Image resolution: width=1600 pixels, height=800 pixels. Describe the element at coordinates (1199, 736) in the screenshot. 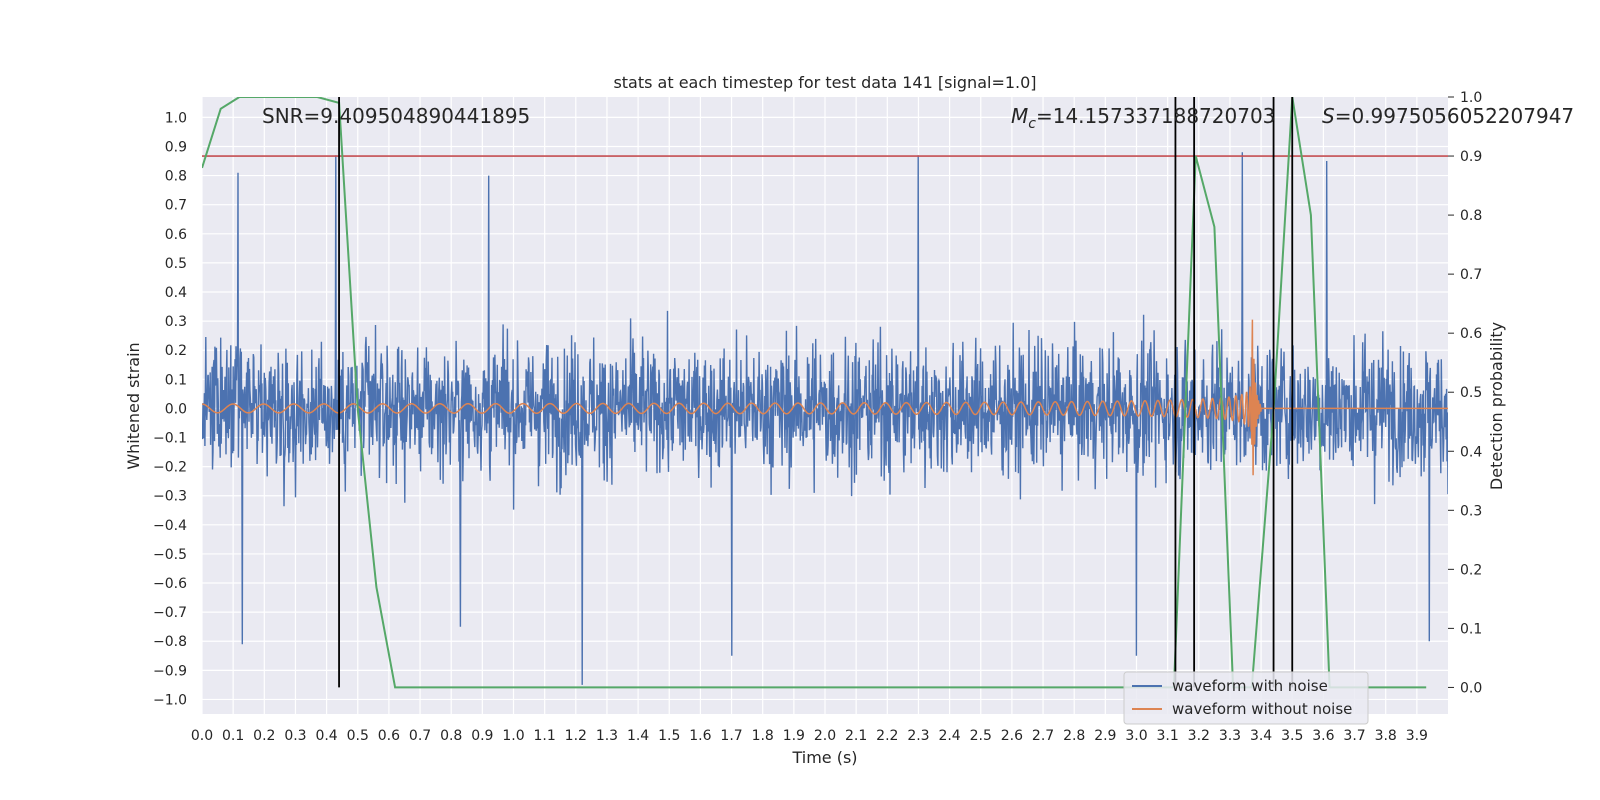

I see `x-tick-label: 3.2` at that location.